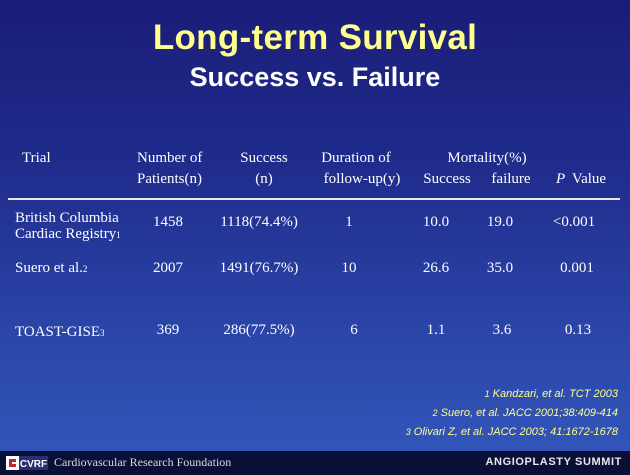 The height and width of the screenshot is (475, 630). I want to click on header-duration-line2: follow-up(y), so click(362, 179).